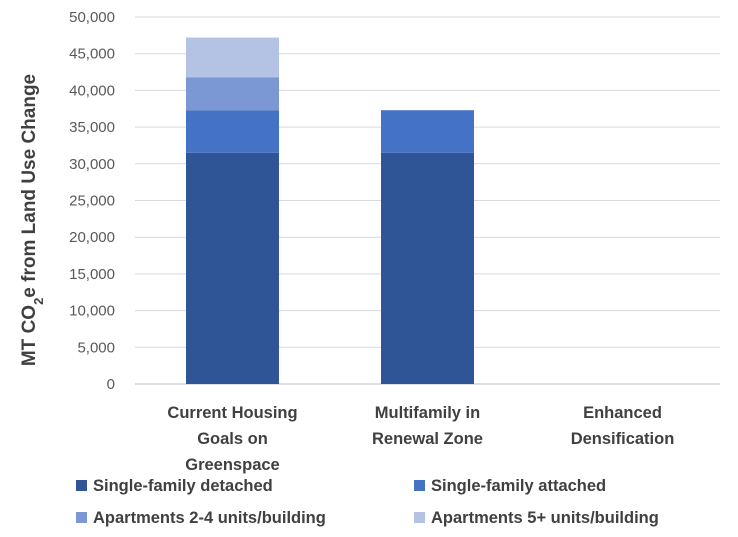 This screenshot has width=738, height=537. I want to click on legend-label: Single-family detached, so click(183, 486).